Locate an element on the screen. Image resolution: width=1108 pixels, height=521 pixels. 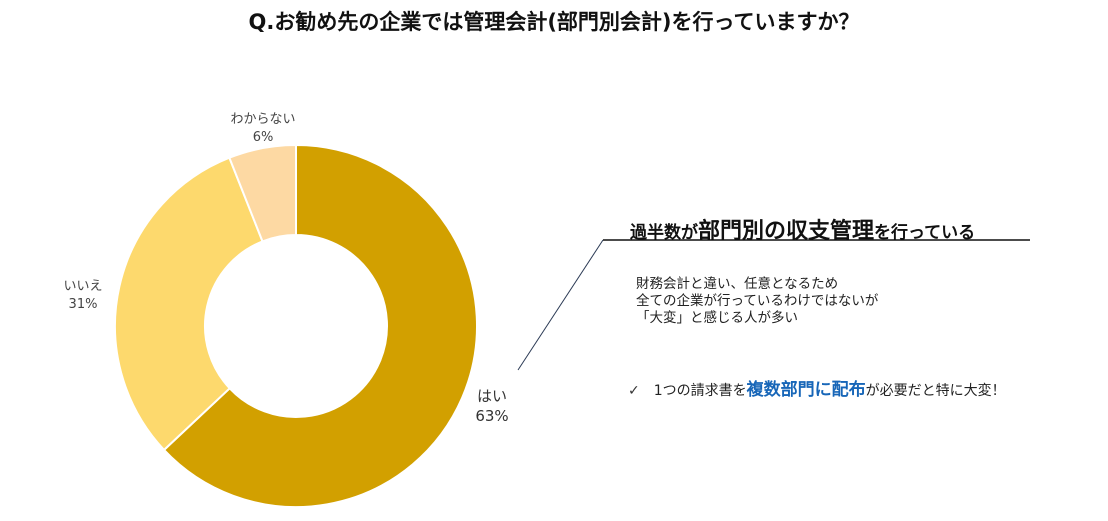
slice-unknown is located at coordinates (262, 193).